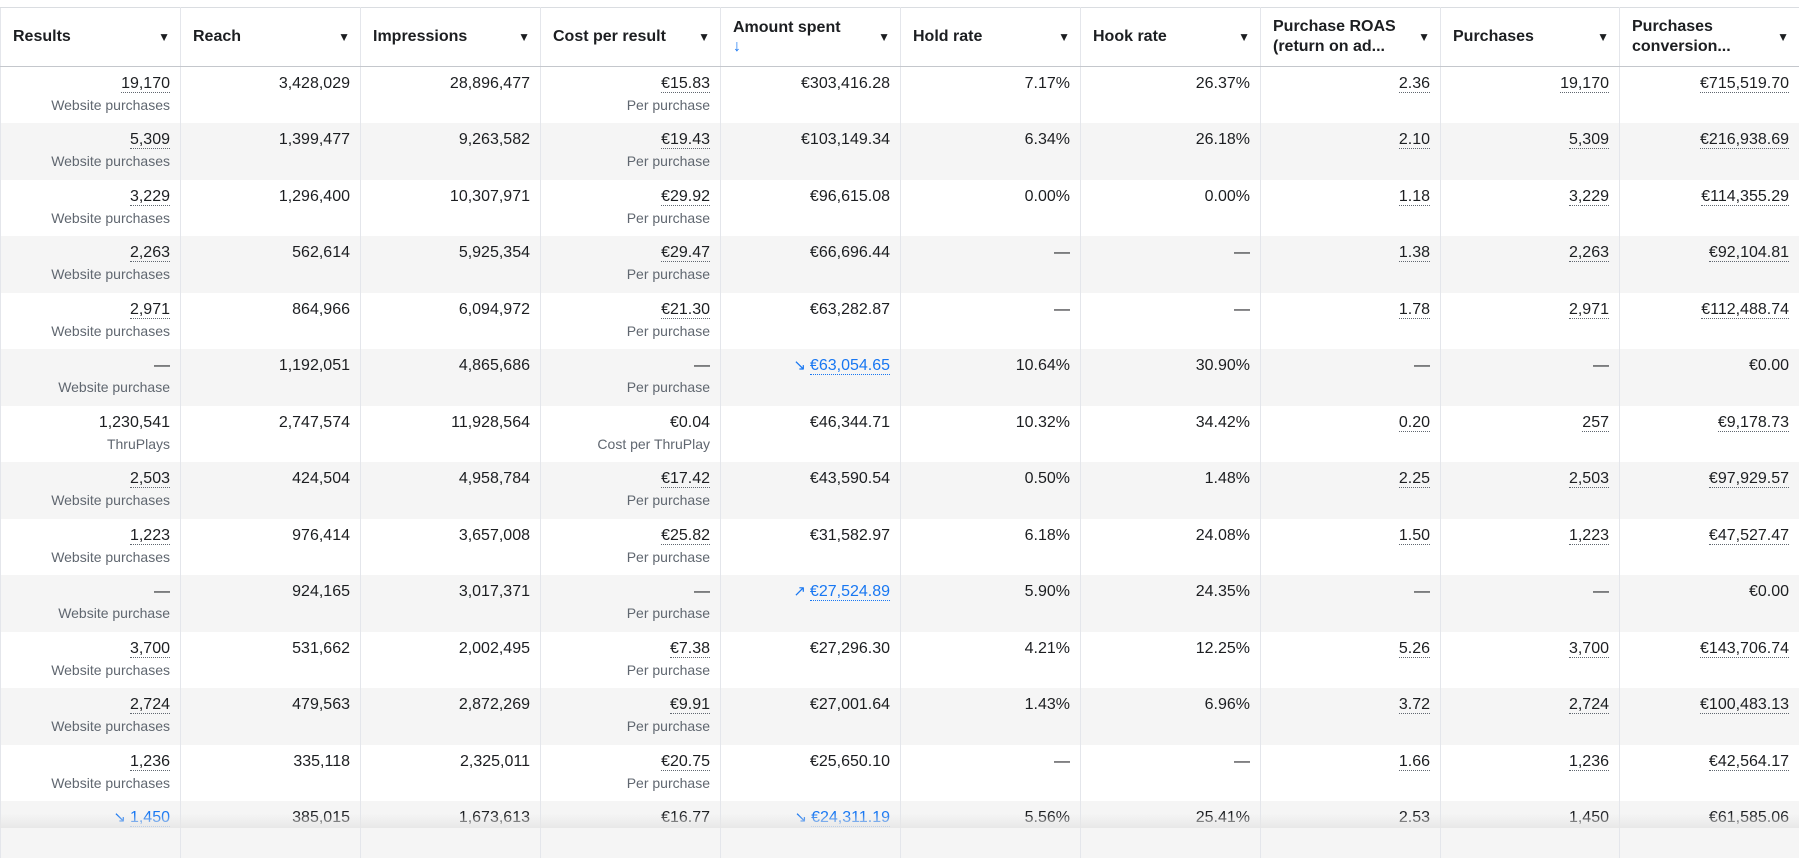 The image size is (1799, 858). Describe the element at coordinates (1589, 705) in the screenshot. I see `purchases-value: 2,724` at that location.